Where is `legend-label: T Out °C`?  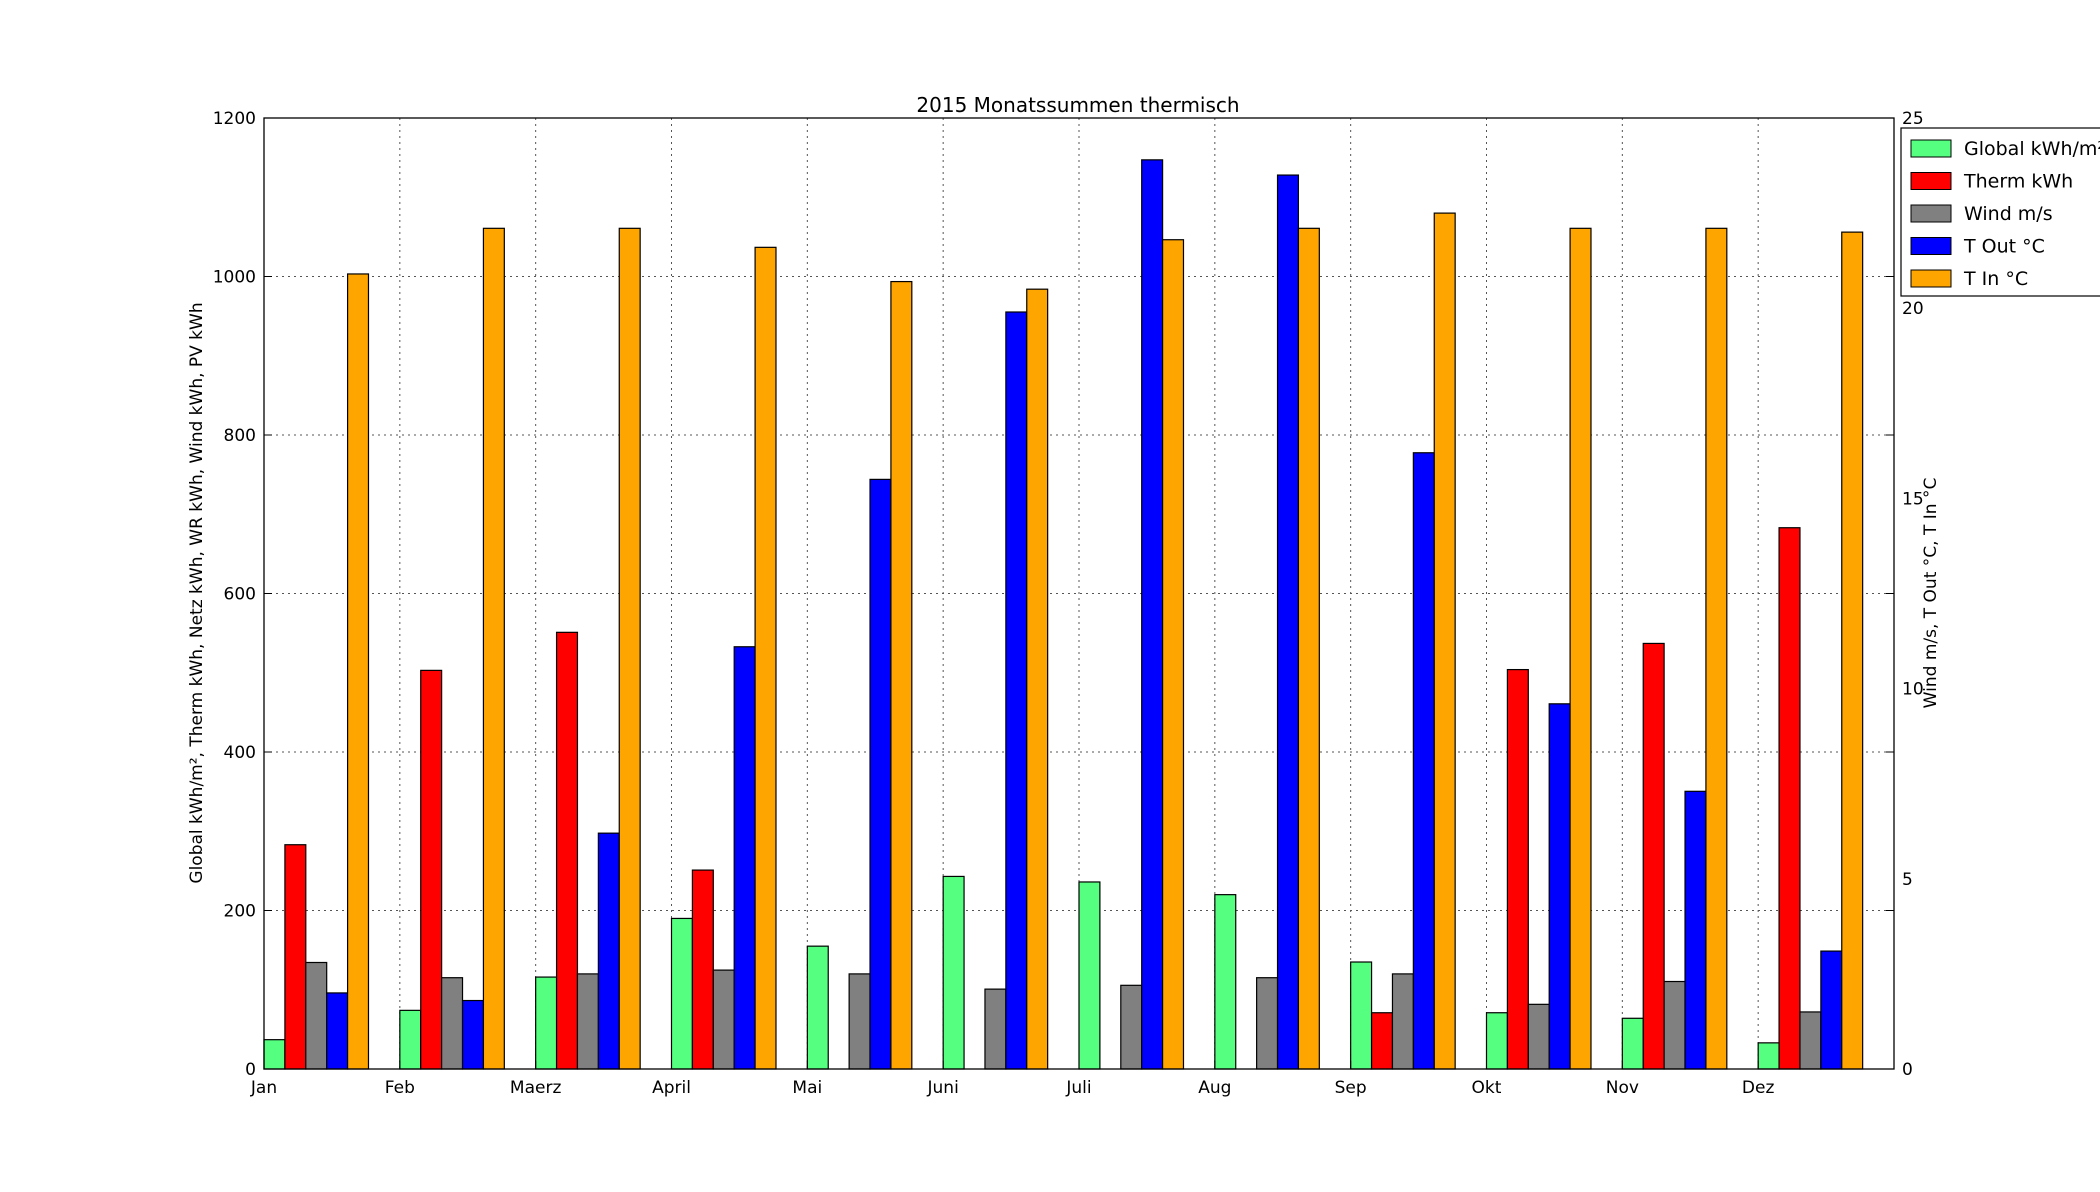 legend-label: T Out °C is located at coordinates (2004, 247).